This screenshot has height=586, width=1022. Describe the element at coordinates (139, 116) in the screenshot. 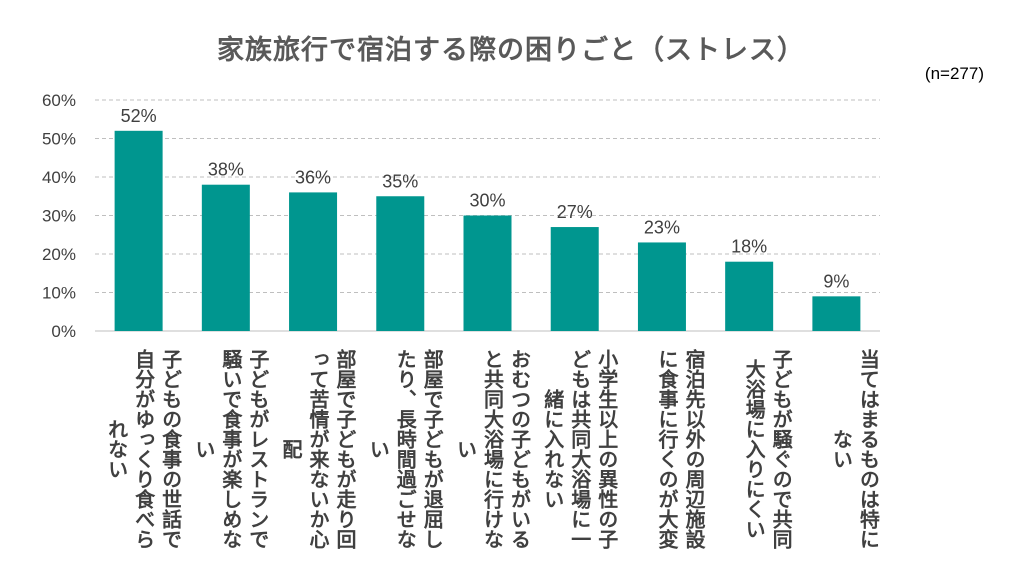

I see `data-label: 52%` at that location.